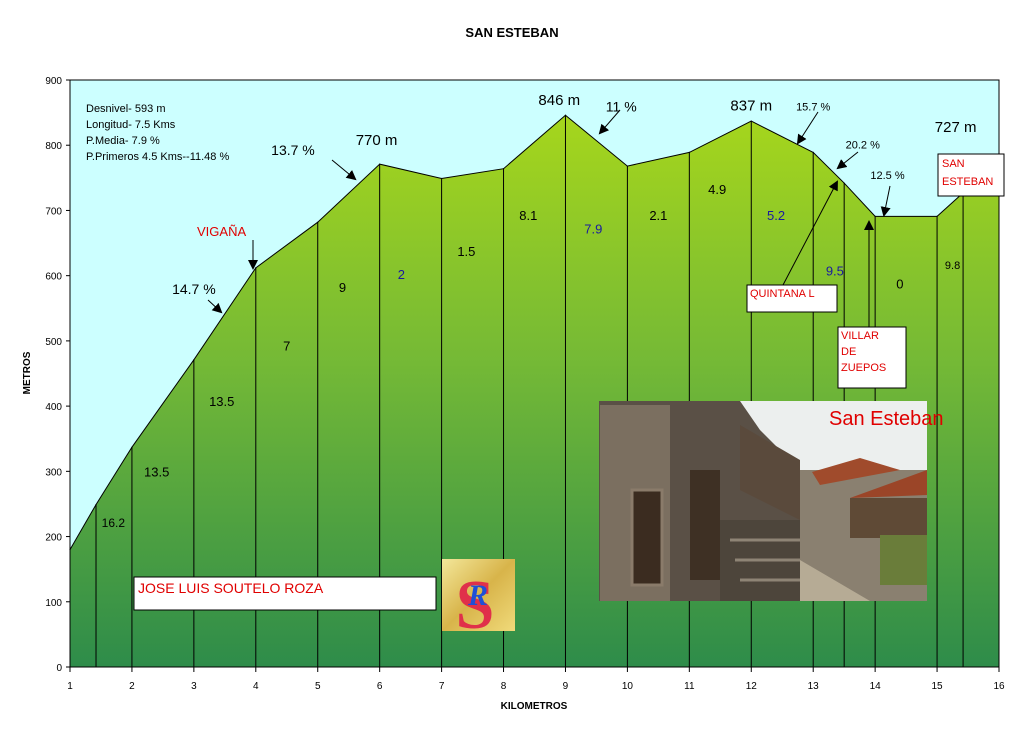 Image resolution: width=1023 pixels, height=734 pixels. I want to click on author-logo: S R, so click(478, 601).